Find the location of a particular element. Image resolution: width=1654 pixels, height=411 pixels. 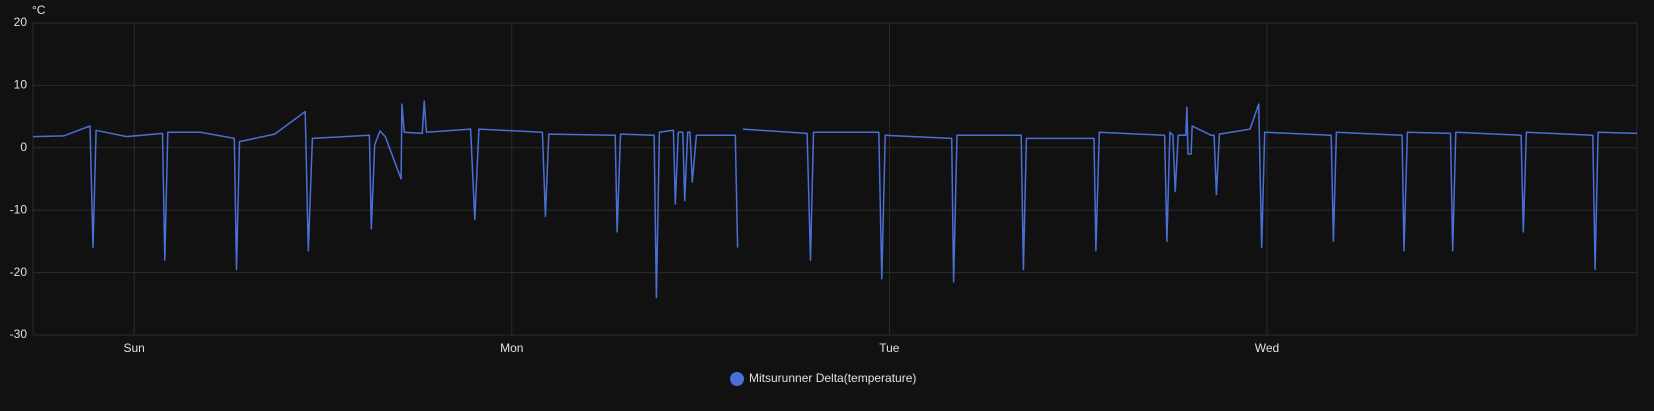

x-tick-label: Tue is located at coordinates (889, 348).